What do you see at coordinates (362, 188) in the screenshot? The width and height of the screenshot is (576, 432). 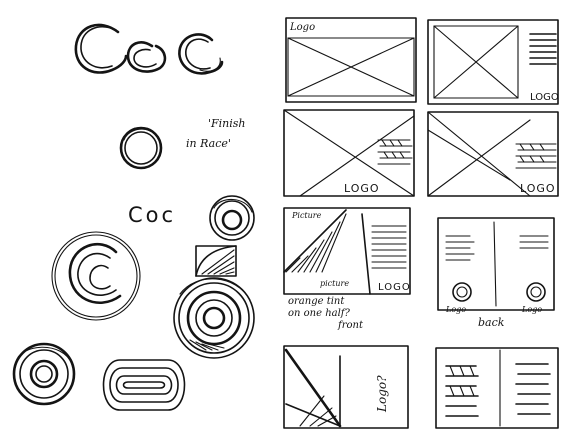 I see `panel-3-logo-label: LOGO` at bounding box center [362, 188].